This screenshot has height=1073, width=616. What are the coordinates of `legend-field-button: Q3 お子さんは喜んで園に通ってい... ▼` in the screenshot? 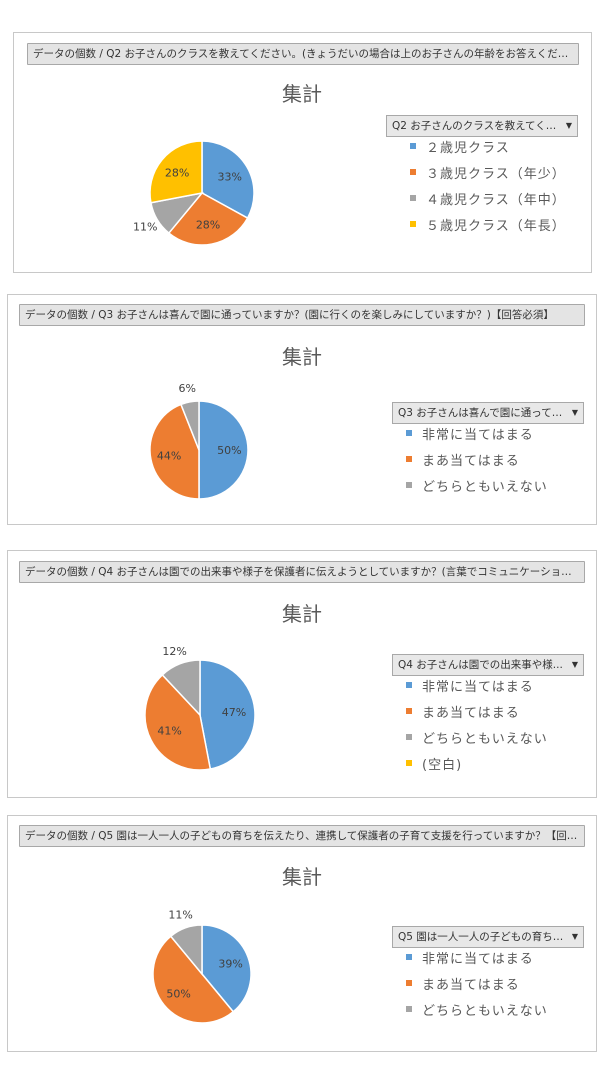 It's located at (488, 413).